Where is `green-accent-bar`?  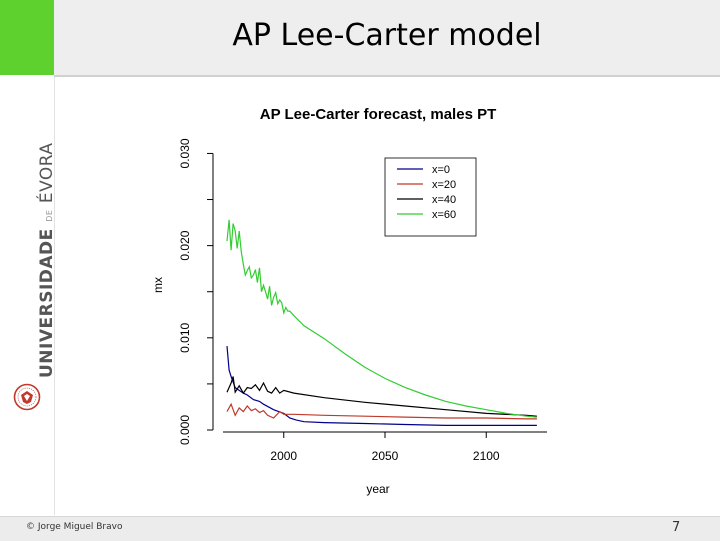
green-accent-bar is located at coordinates (27, 37).